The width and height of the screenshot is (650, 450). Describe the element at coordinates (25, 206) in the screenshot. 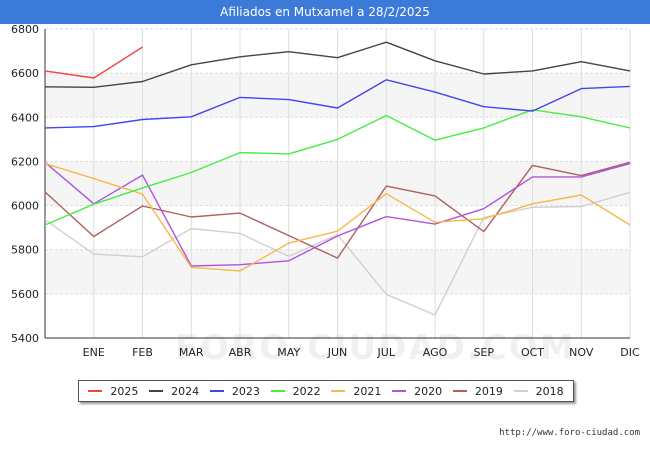

I see `y-tick-label: 6000` at that location.